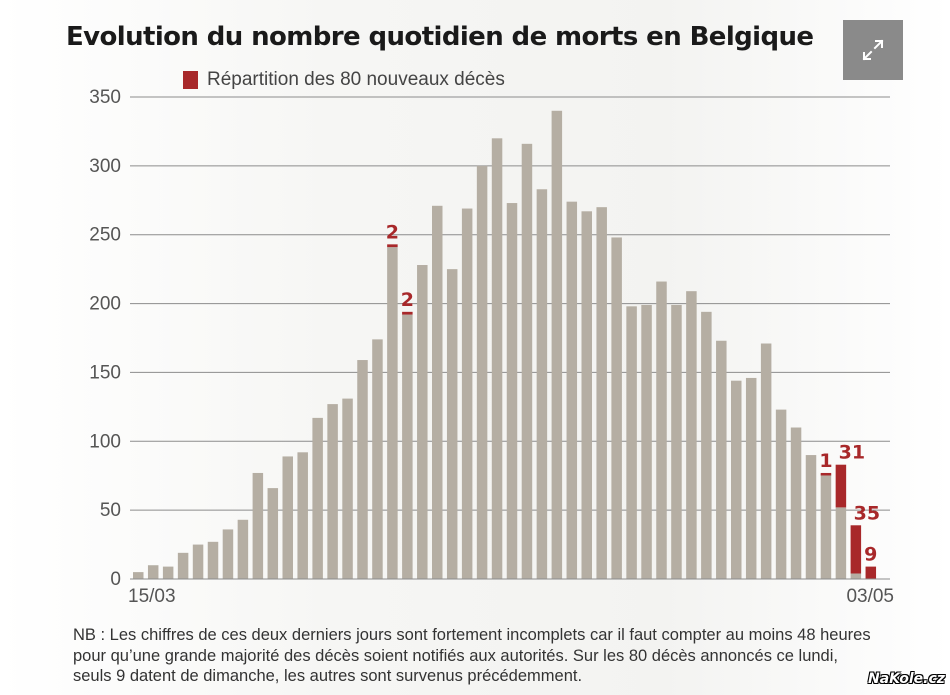  What do you see at coordinates (190, 80) in the screenshot?
I see `legend-swatch` at bounding box center [190, 80].